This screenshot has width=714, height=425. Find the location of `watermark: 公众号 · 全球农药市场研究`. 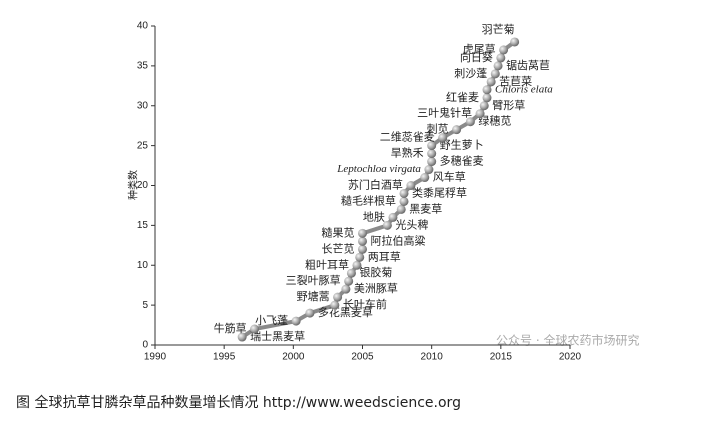

watermark: 公众号 · 全球农药市场研究 is located at coordinates (567, 340).